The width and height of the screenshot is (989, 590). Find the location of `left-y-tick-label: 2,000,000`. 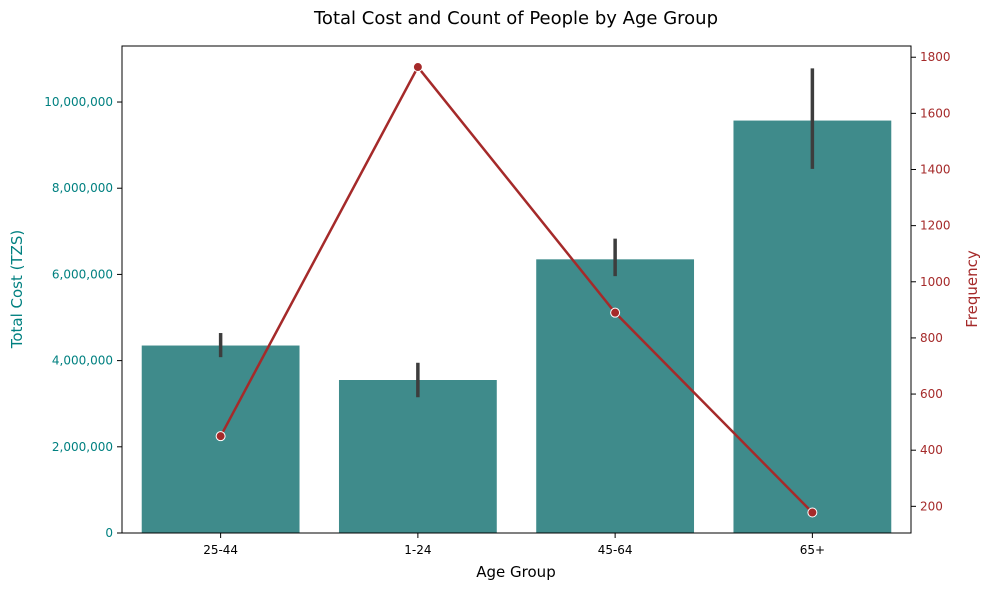

left-y-tick-label: 2,000,000 is located at coordinates (82, 447).